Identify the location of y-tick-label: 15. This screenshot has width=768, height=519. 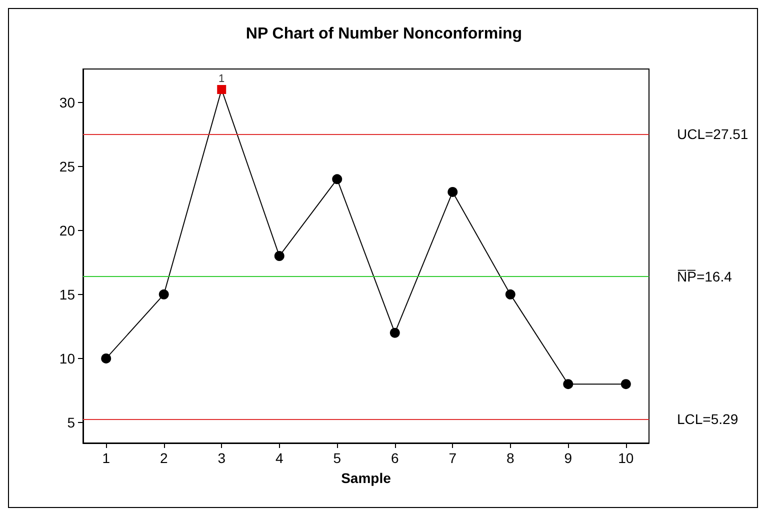
(67, 294).